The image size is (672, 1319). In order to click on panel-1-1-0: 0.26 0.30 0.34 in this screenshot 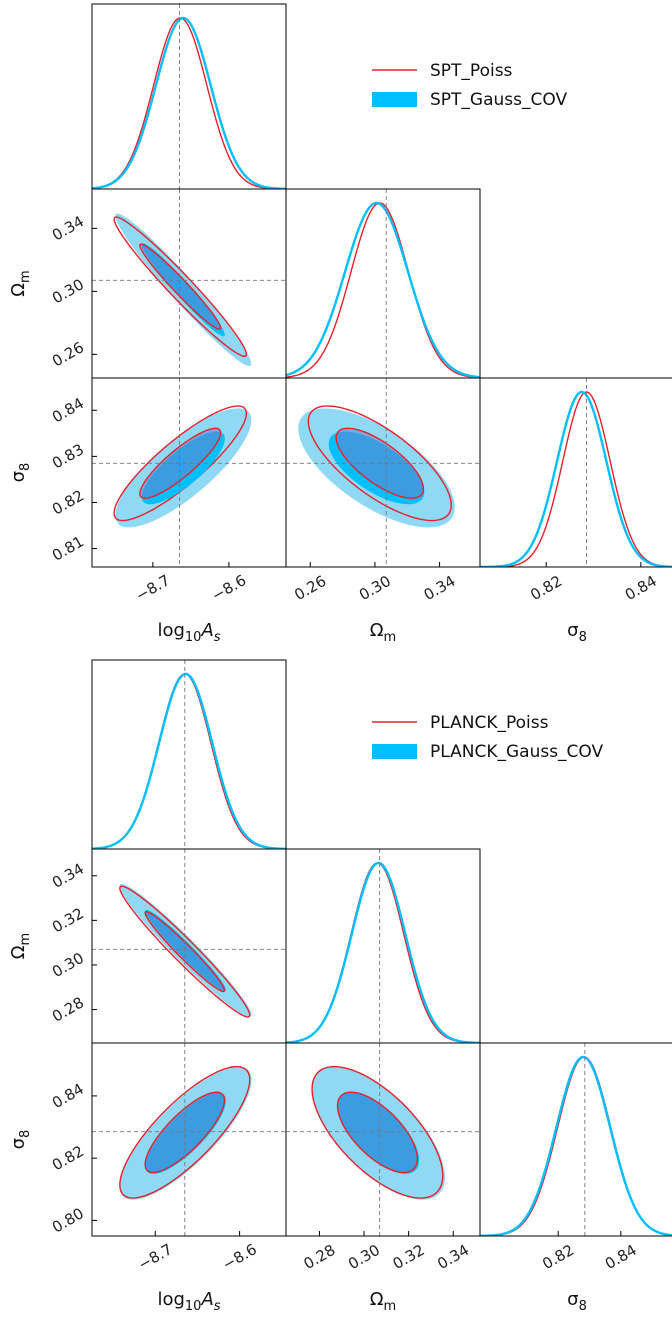, I will do `click(168, 283)`.